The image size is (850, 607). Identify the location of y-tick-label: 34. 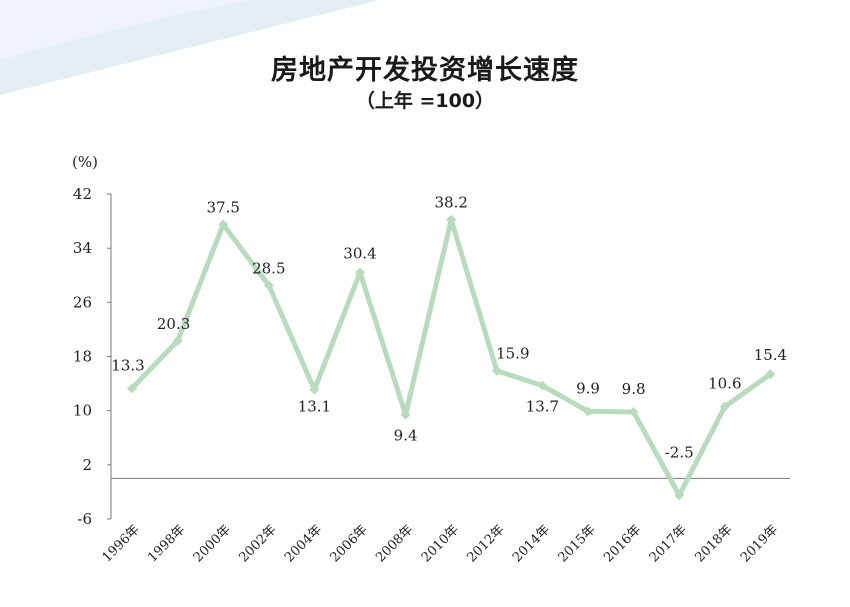
(82, 248).